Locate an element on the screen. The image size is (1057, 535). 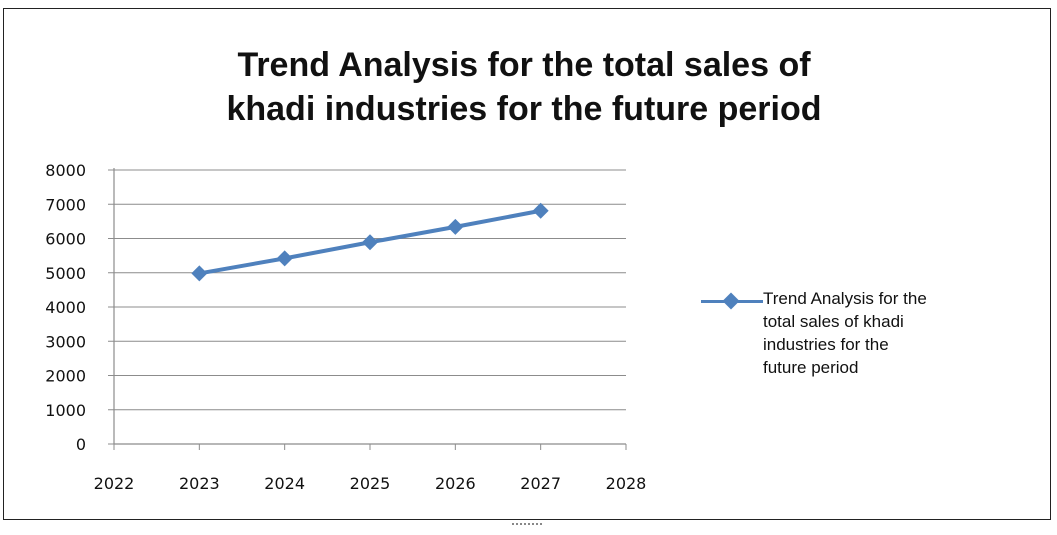
legend-label-line-3: industries for the is located at coordinates (826, 344).